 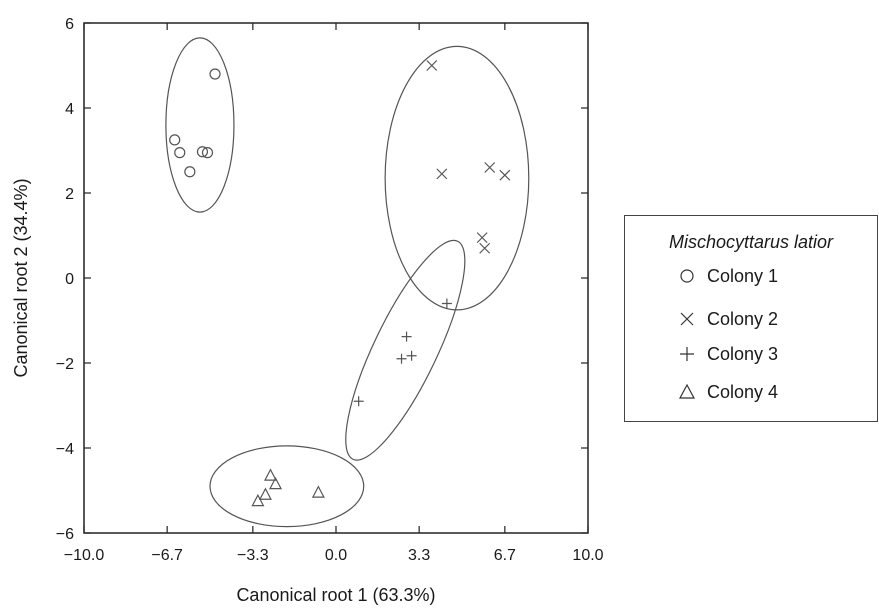 I want to click on legend-item-colony-1: Colony 1, so click(x=727, y=276).